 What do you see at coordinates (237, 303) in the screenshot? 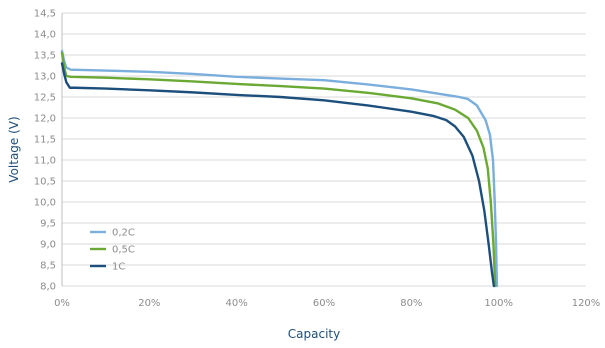
I see `x-tick-label: 40%` at bounding box center [237, 303].